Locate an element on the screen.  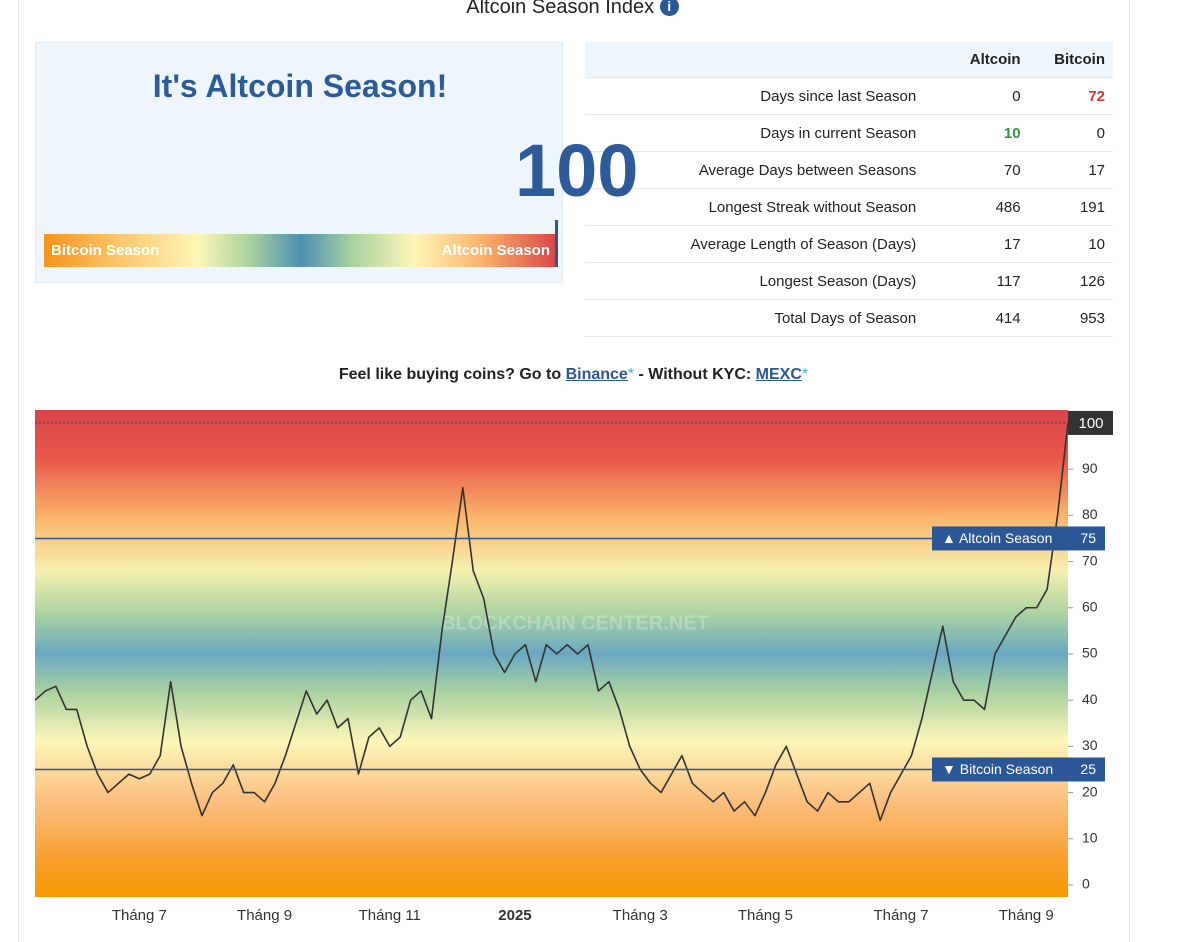
y-tick-label: 0 is located at coordinates (1086, 884).